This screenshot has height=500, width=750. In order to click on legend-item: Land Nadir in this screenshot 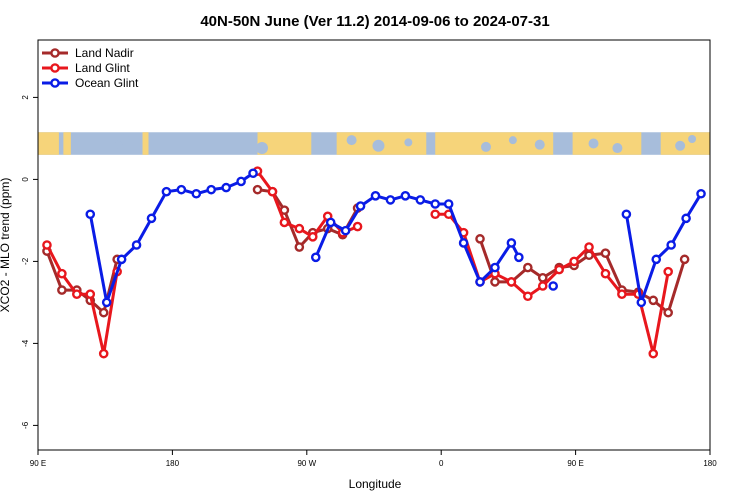, I will do `click(88, 53)`.